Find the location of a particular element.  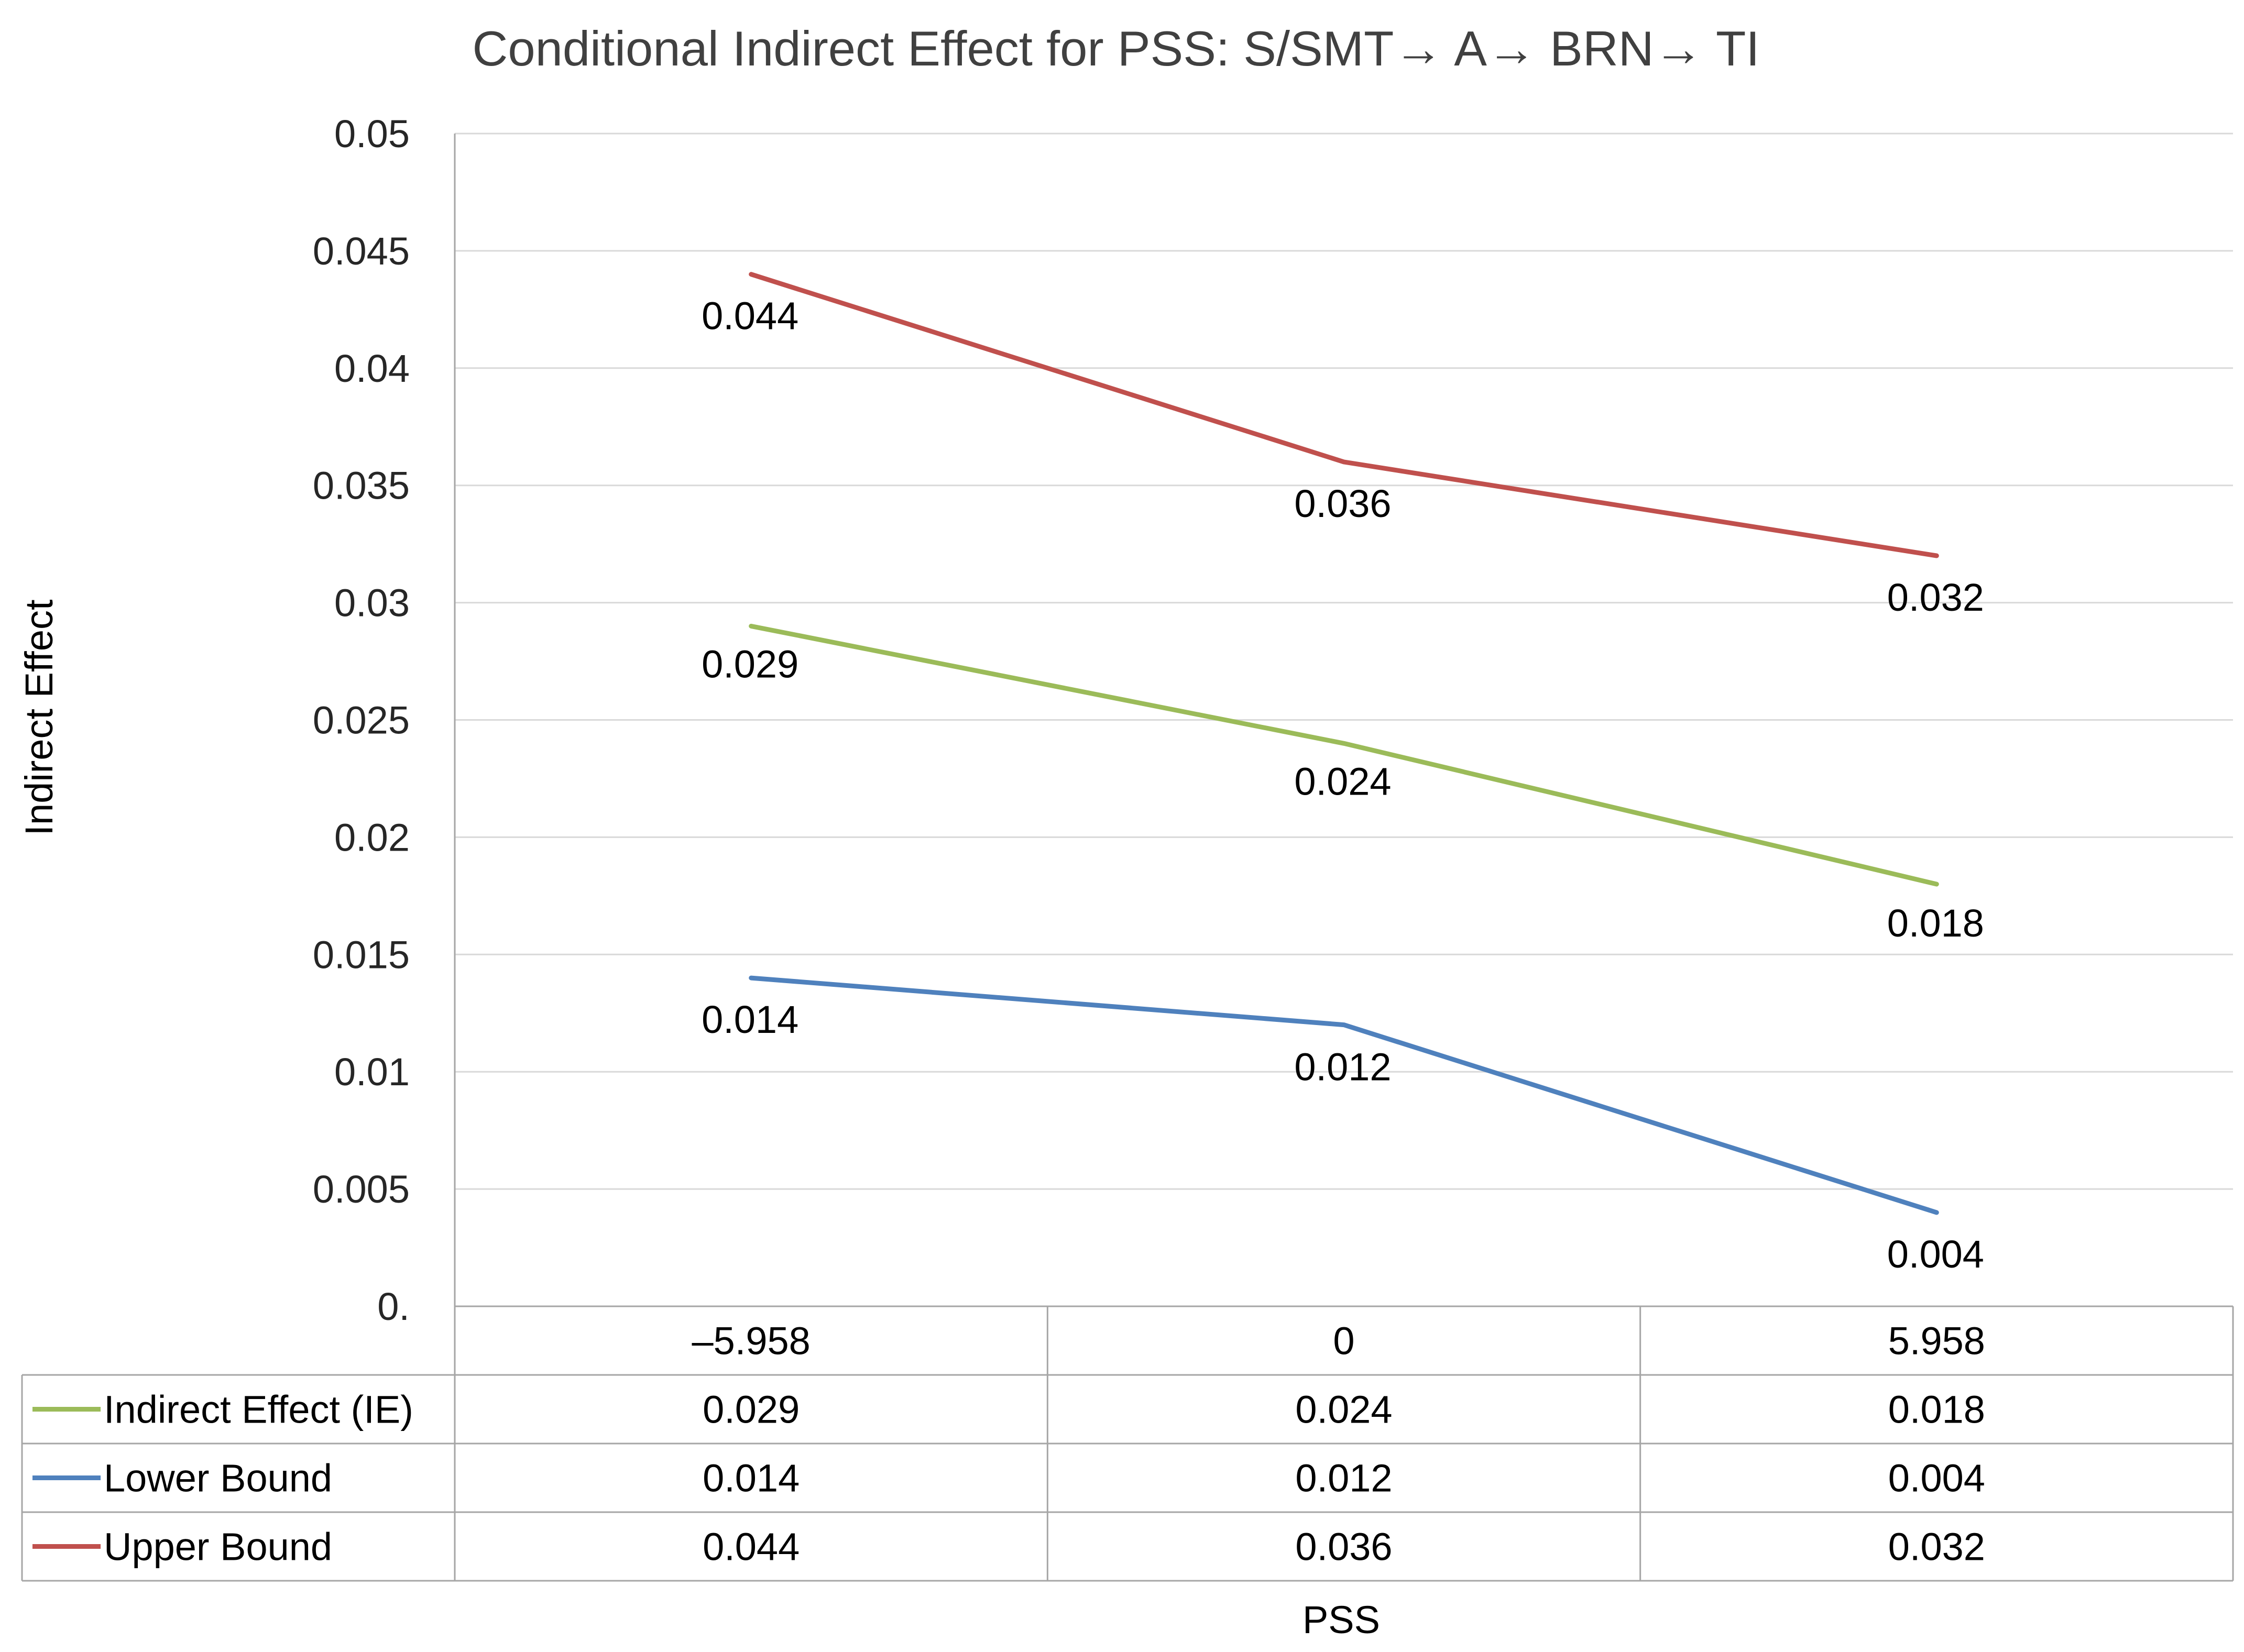

y-axis-title: Indirect Effect is located at coordinates (39, 717).